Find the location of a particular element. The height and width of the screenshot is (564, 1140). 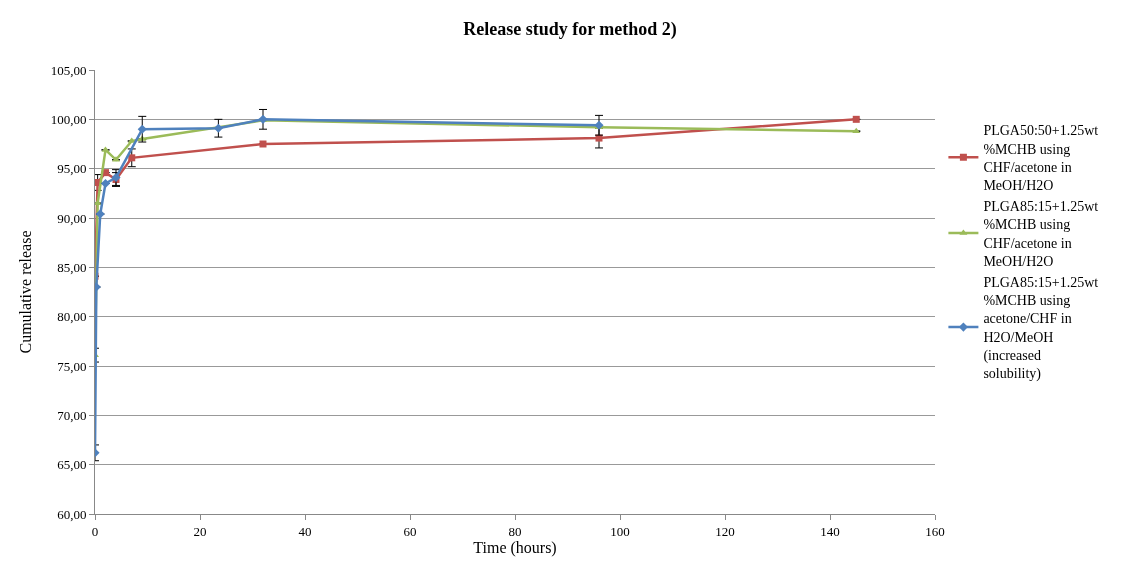

y-tick-label: 70,00 is located at coordinates (72, 415).